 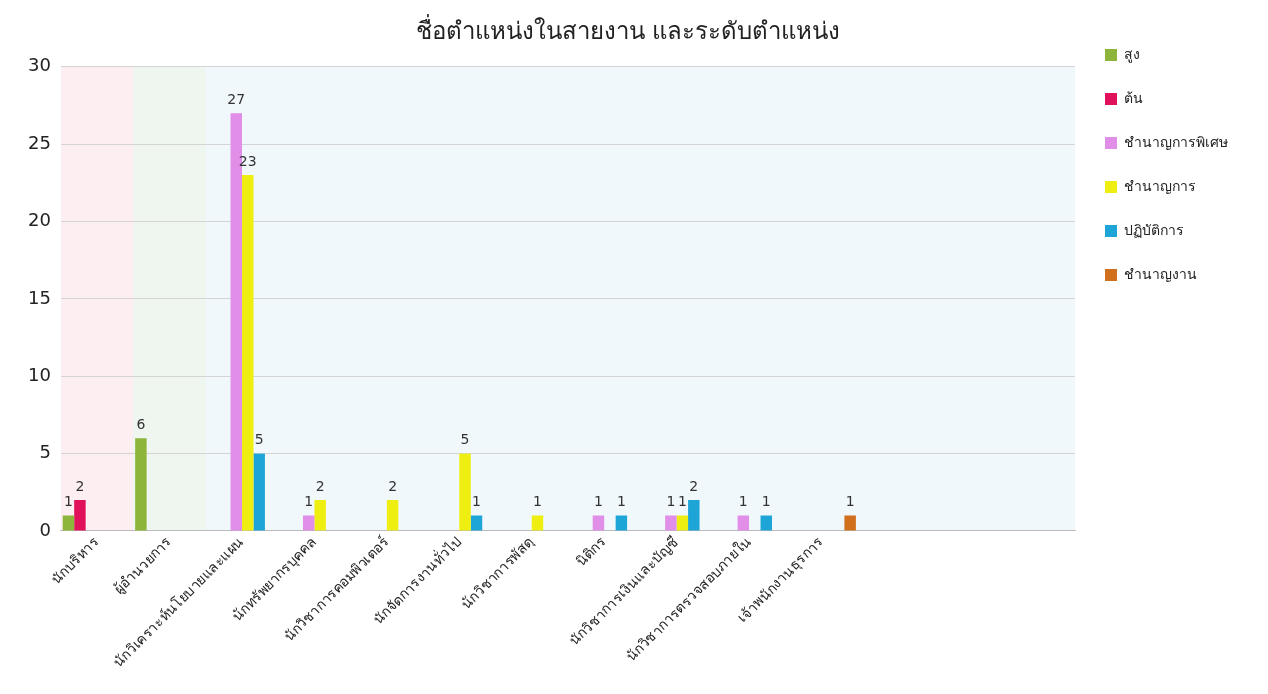 I want to click on data-label: 6, so click(x=141, y=423).